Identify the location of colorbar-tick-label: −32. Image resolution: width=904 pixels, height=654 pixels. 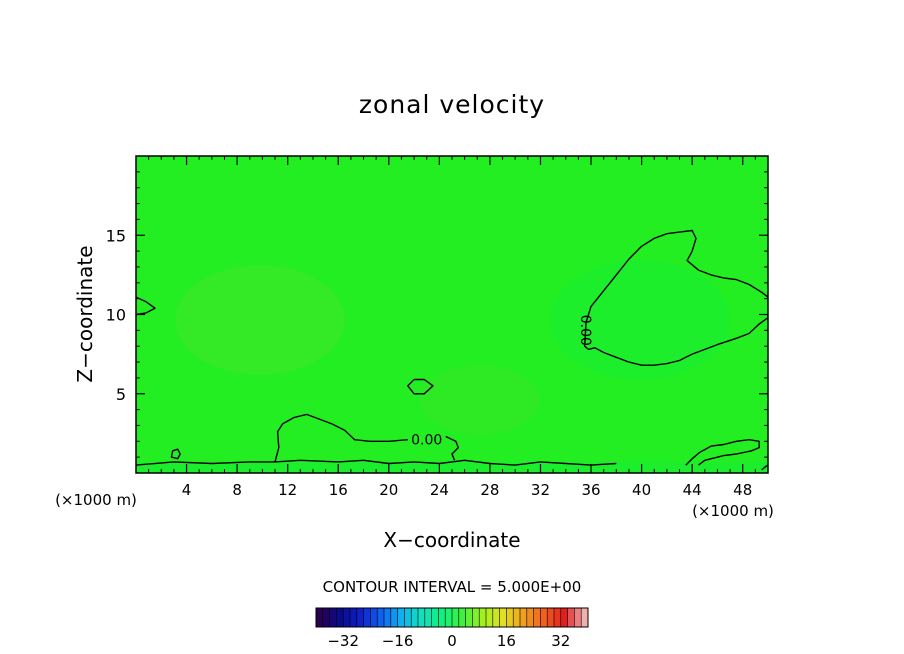
(343, 641).